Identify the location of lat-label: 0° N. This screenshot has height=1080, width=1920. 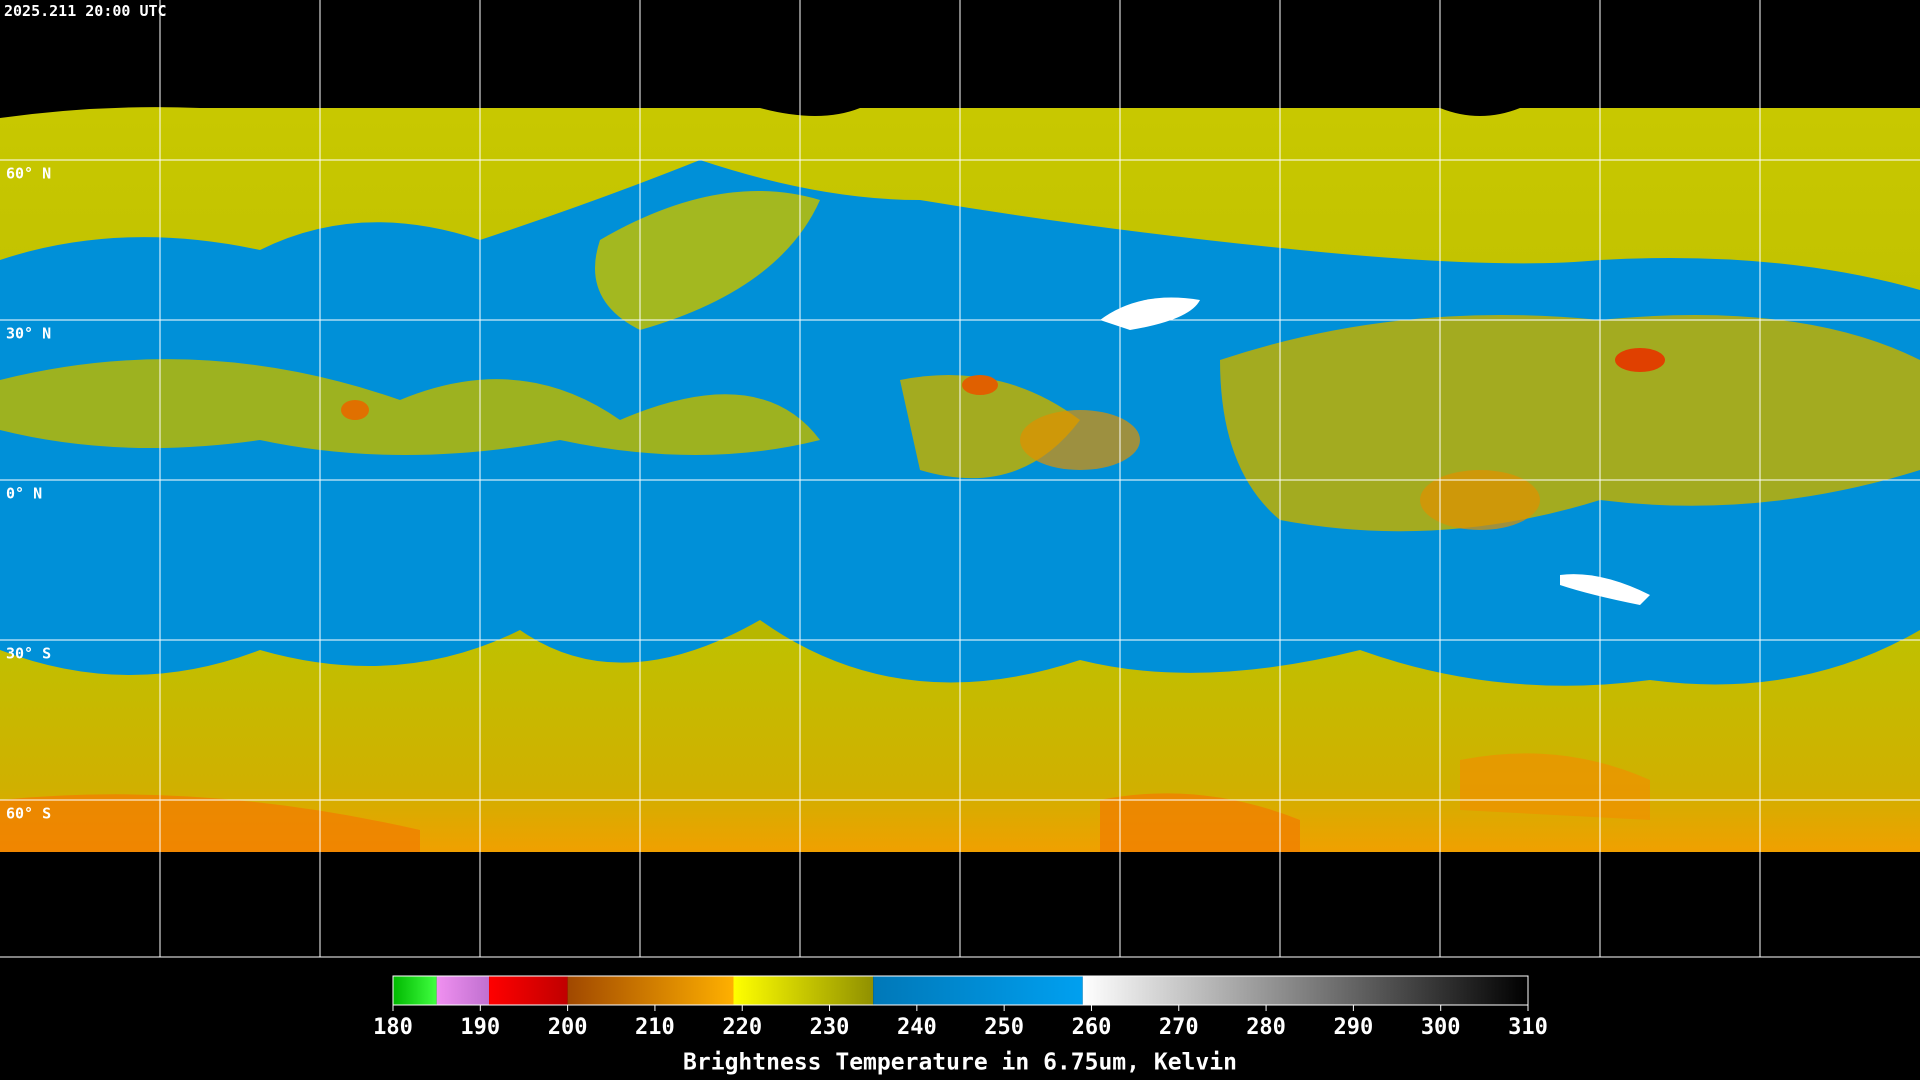
(24, 494).